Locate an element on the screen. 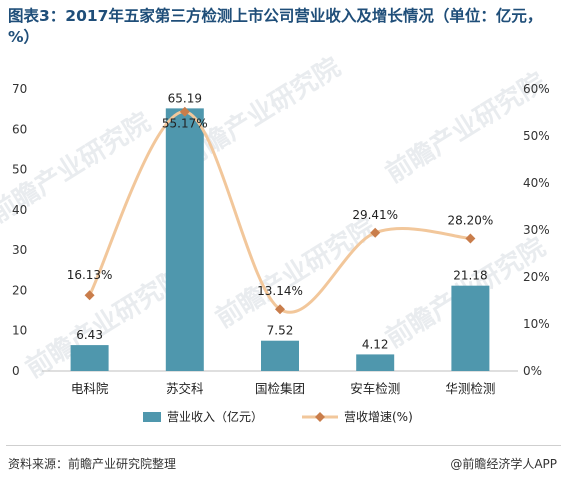 Image resolution: width=567 pixels, height=482 pixels. line-value-label: 55.17% is located at coordinates (185, 124).